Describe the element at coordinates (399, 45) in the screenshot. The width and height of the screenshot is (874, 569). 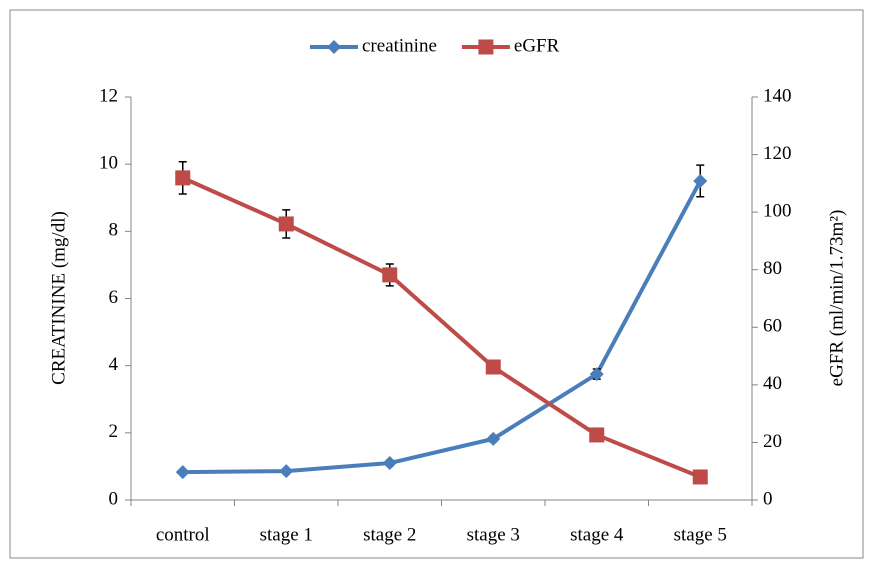
I see `legend-label: creatinine` at that location.